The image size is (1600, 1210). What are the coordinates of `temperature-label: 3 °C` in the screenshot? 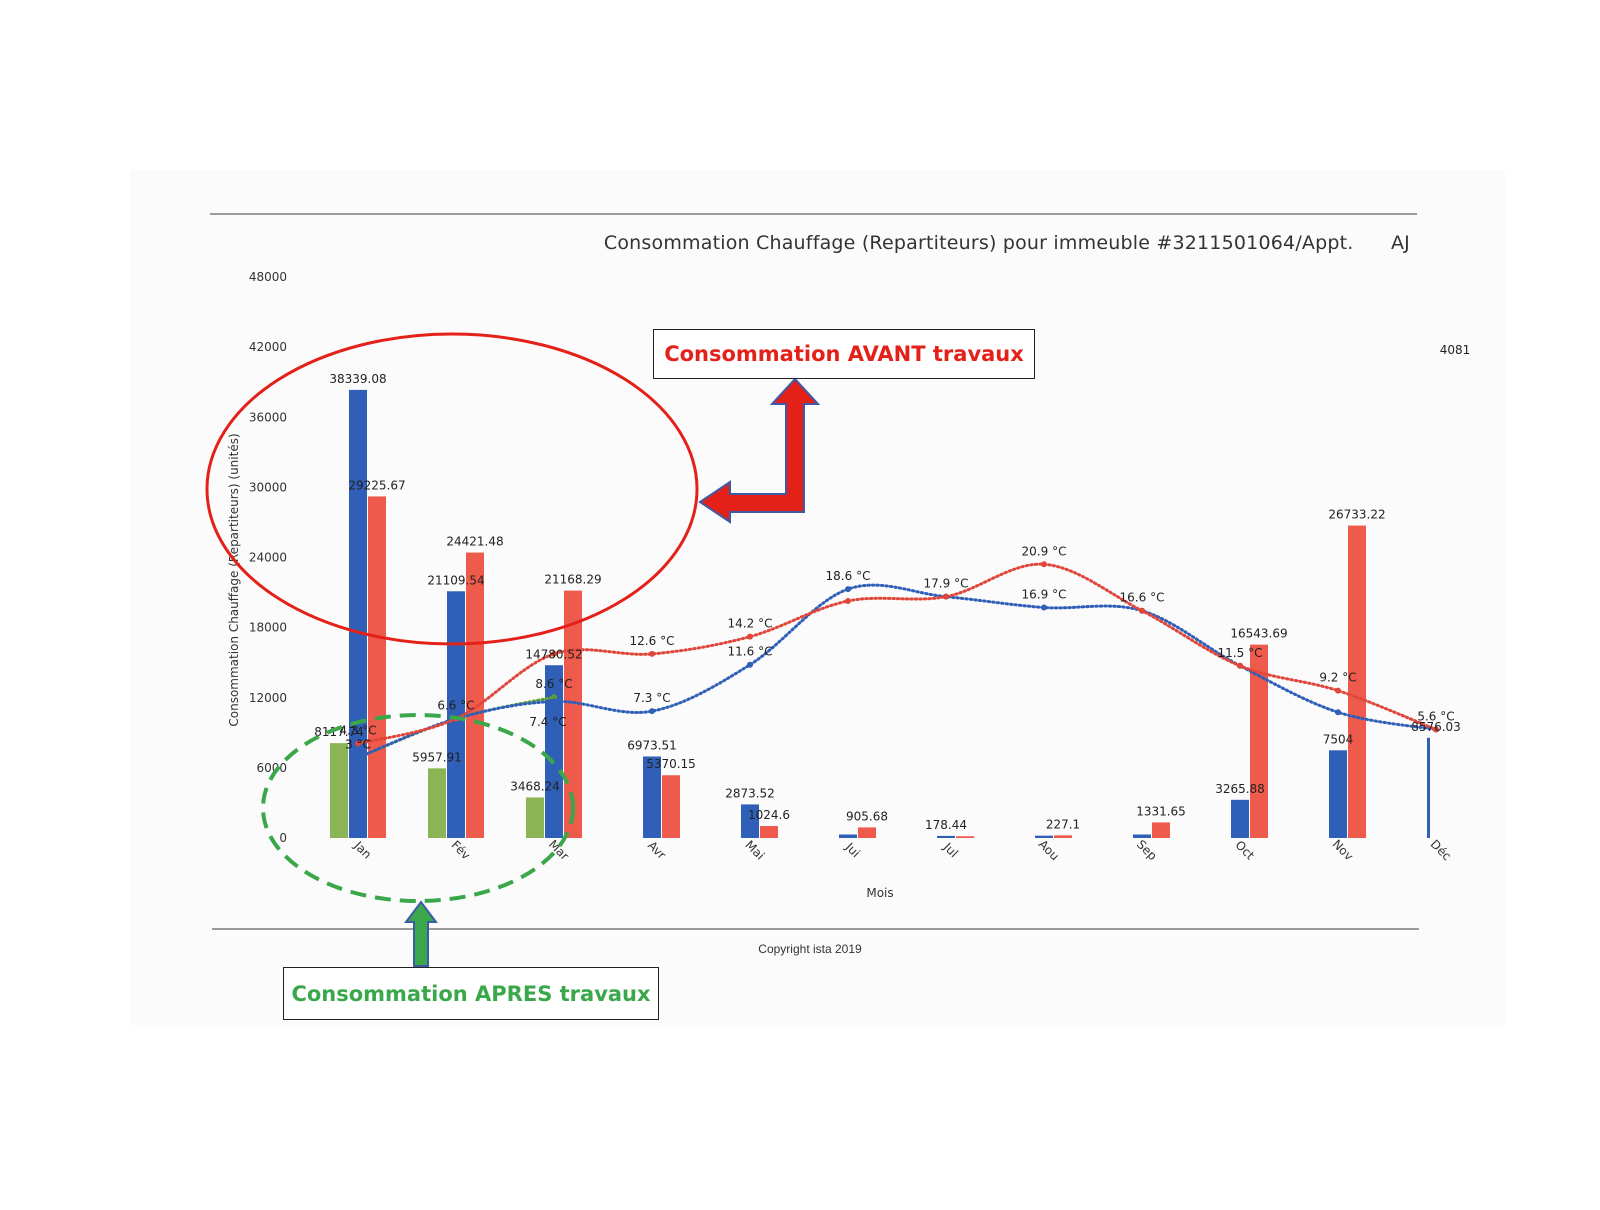 It's located at (358, 745).